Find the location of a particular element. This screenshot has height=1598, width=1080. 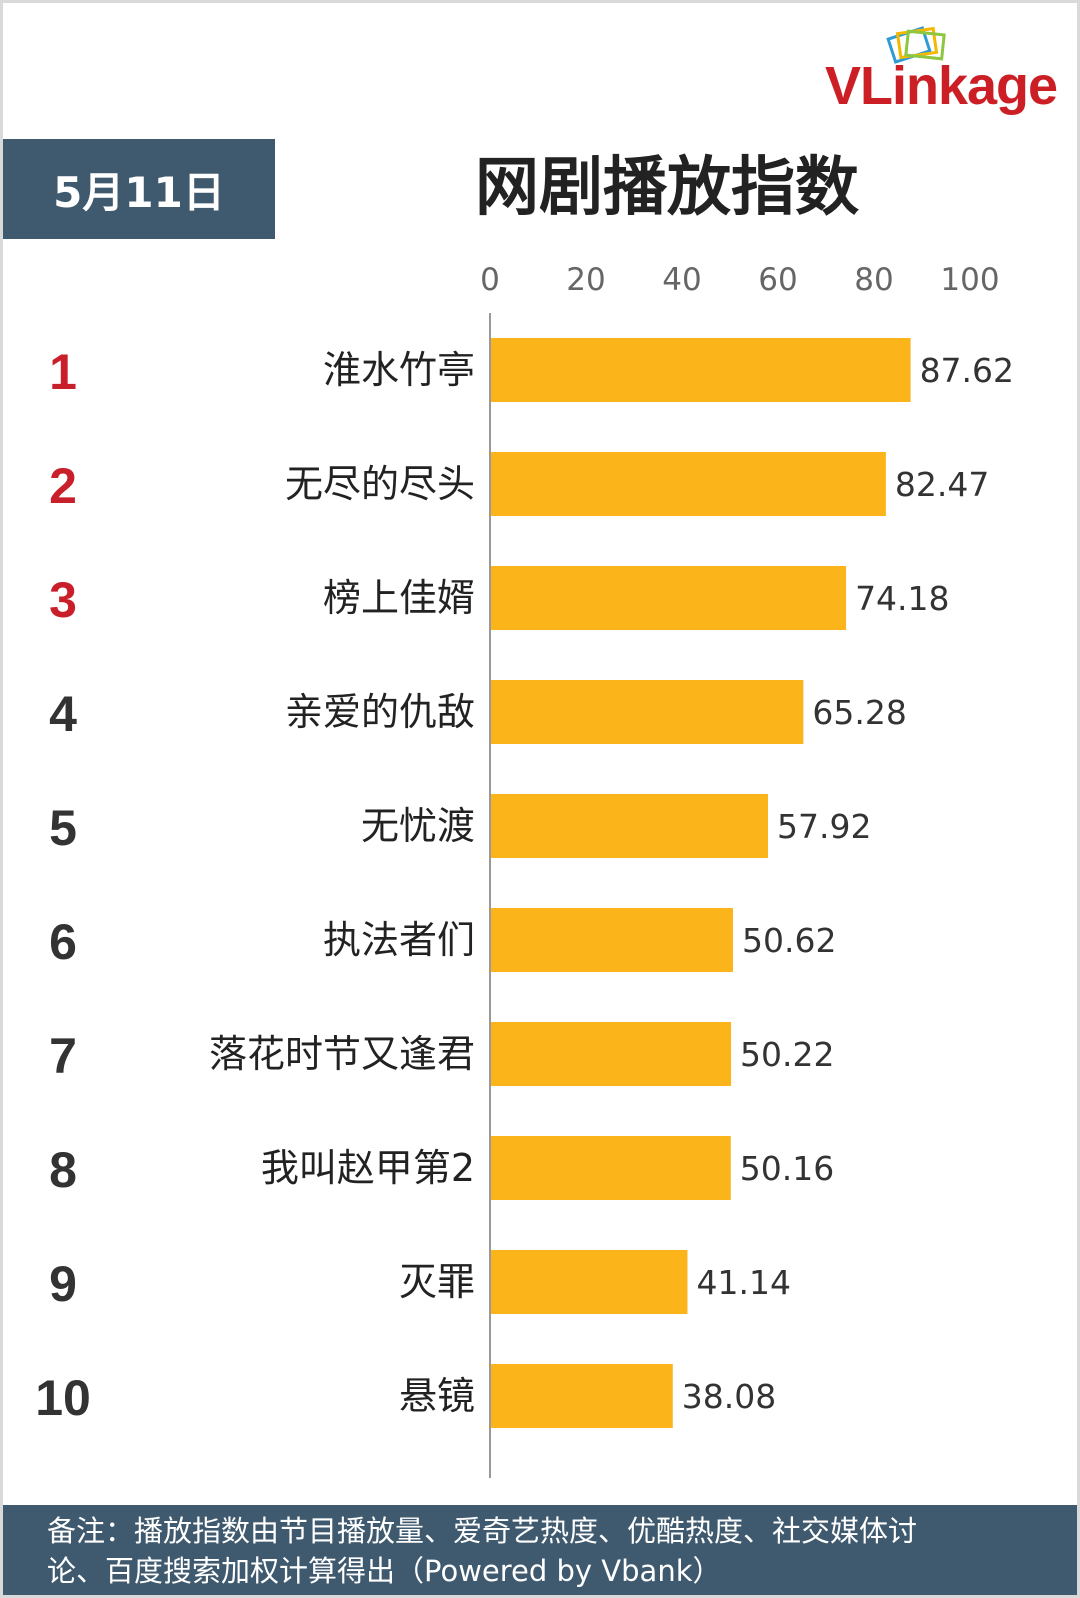

footnote-line-1: 备注：播放指数由节目播放量、爱奇艺热度、优酷热度、社交媒体讨 is located at coordinates (482, 1531).